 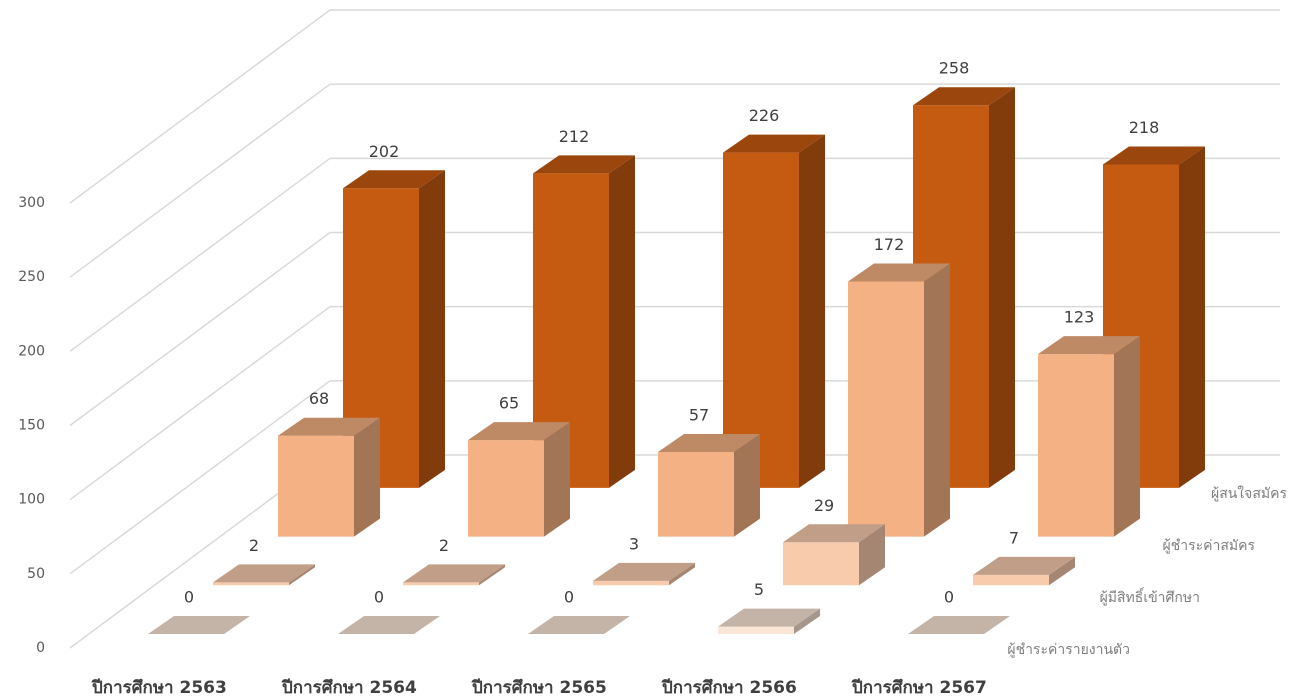 What do you see at coordinates (954, 68) in the screenshot?
I see `value-label: 258` at bounding box center [954, 68].